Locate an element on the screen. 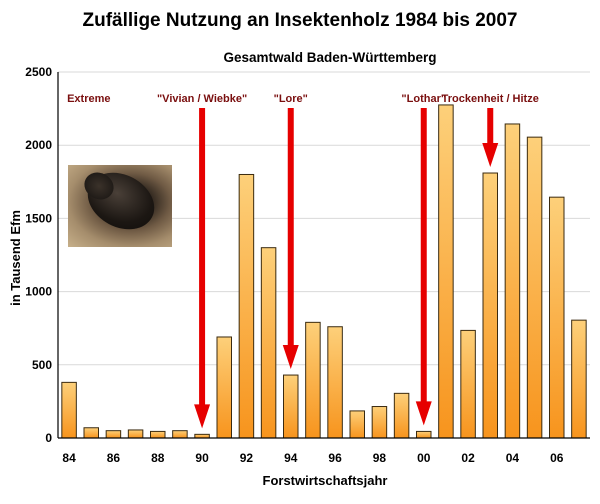  y-tick-labels: 0 500 1000 1500 2000 2500 is located at coordinates (38, 255).